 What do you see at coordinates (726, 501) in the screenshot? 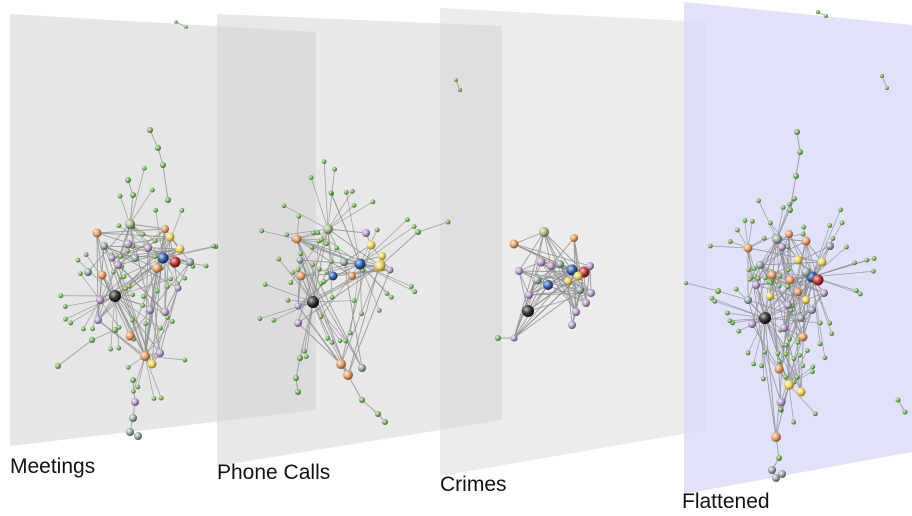
I see `layer-label-flattened: Flattened` at bounding box center [726, 501].